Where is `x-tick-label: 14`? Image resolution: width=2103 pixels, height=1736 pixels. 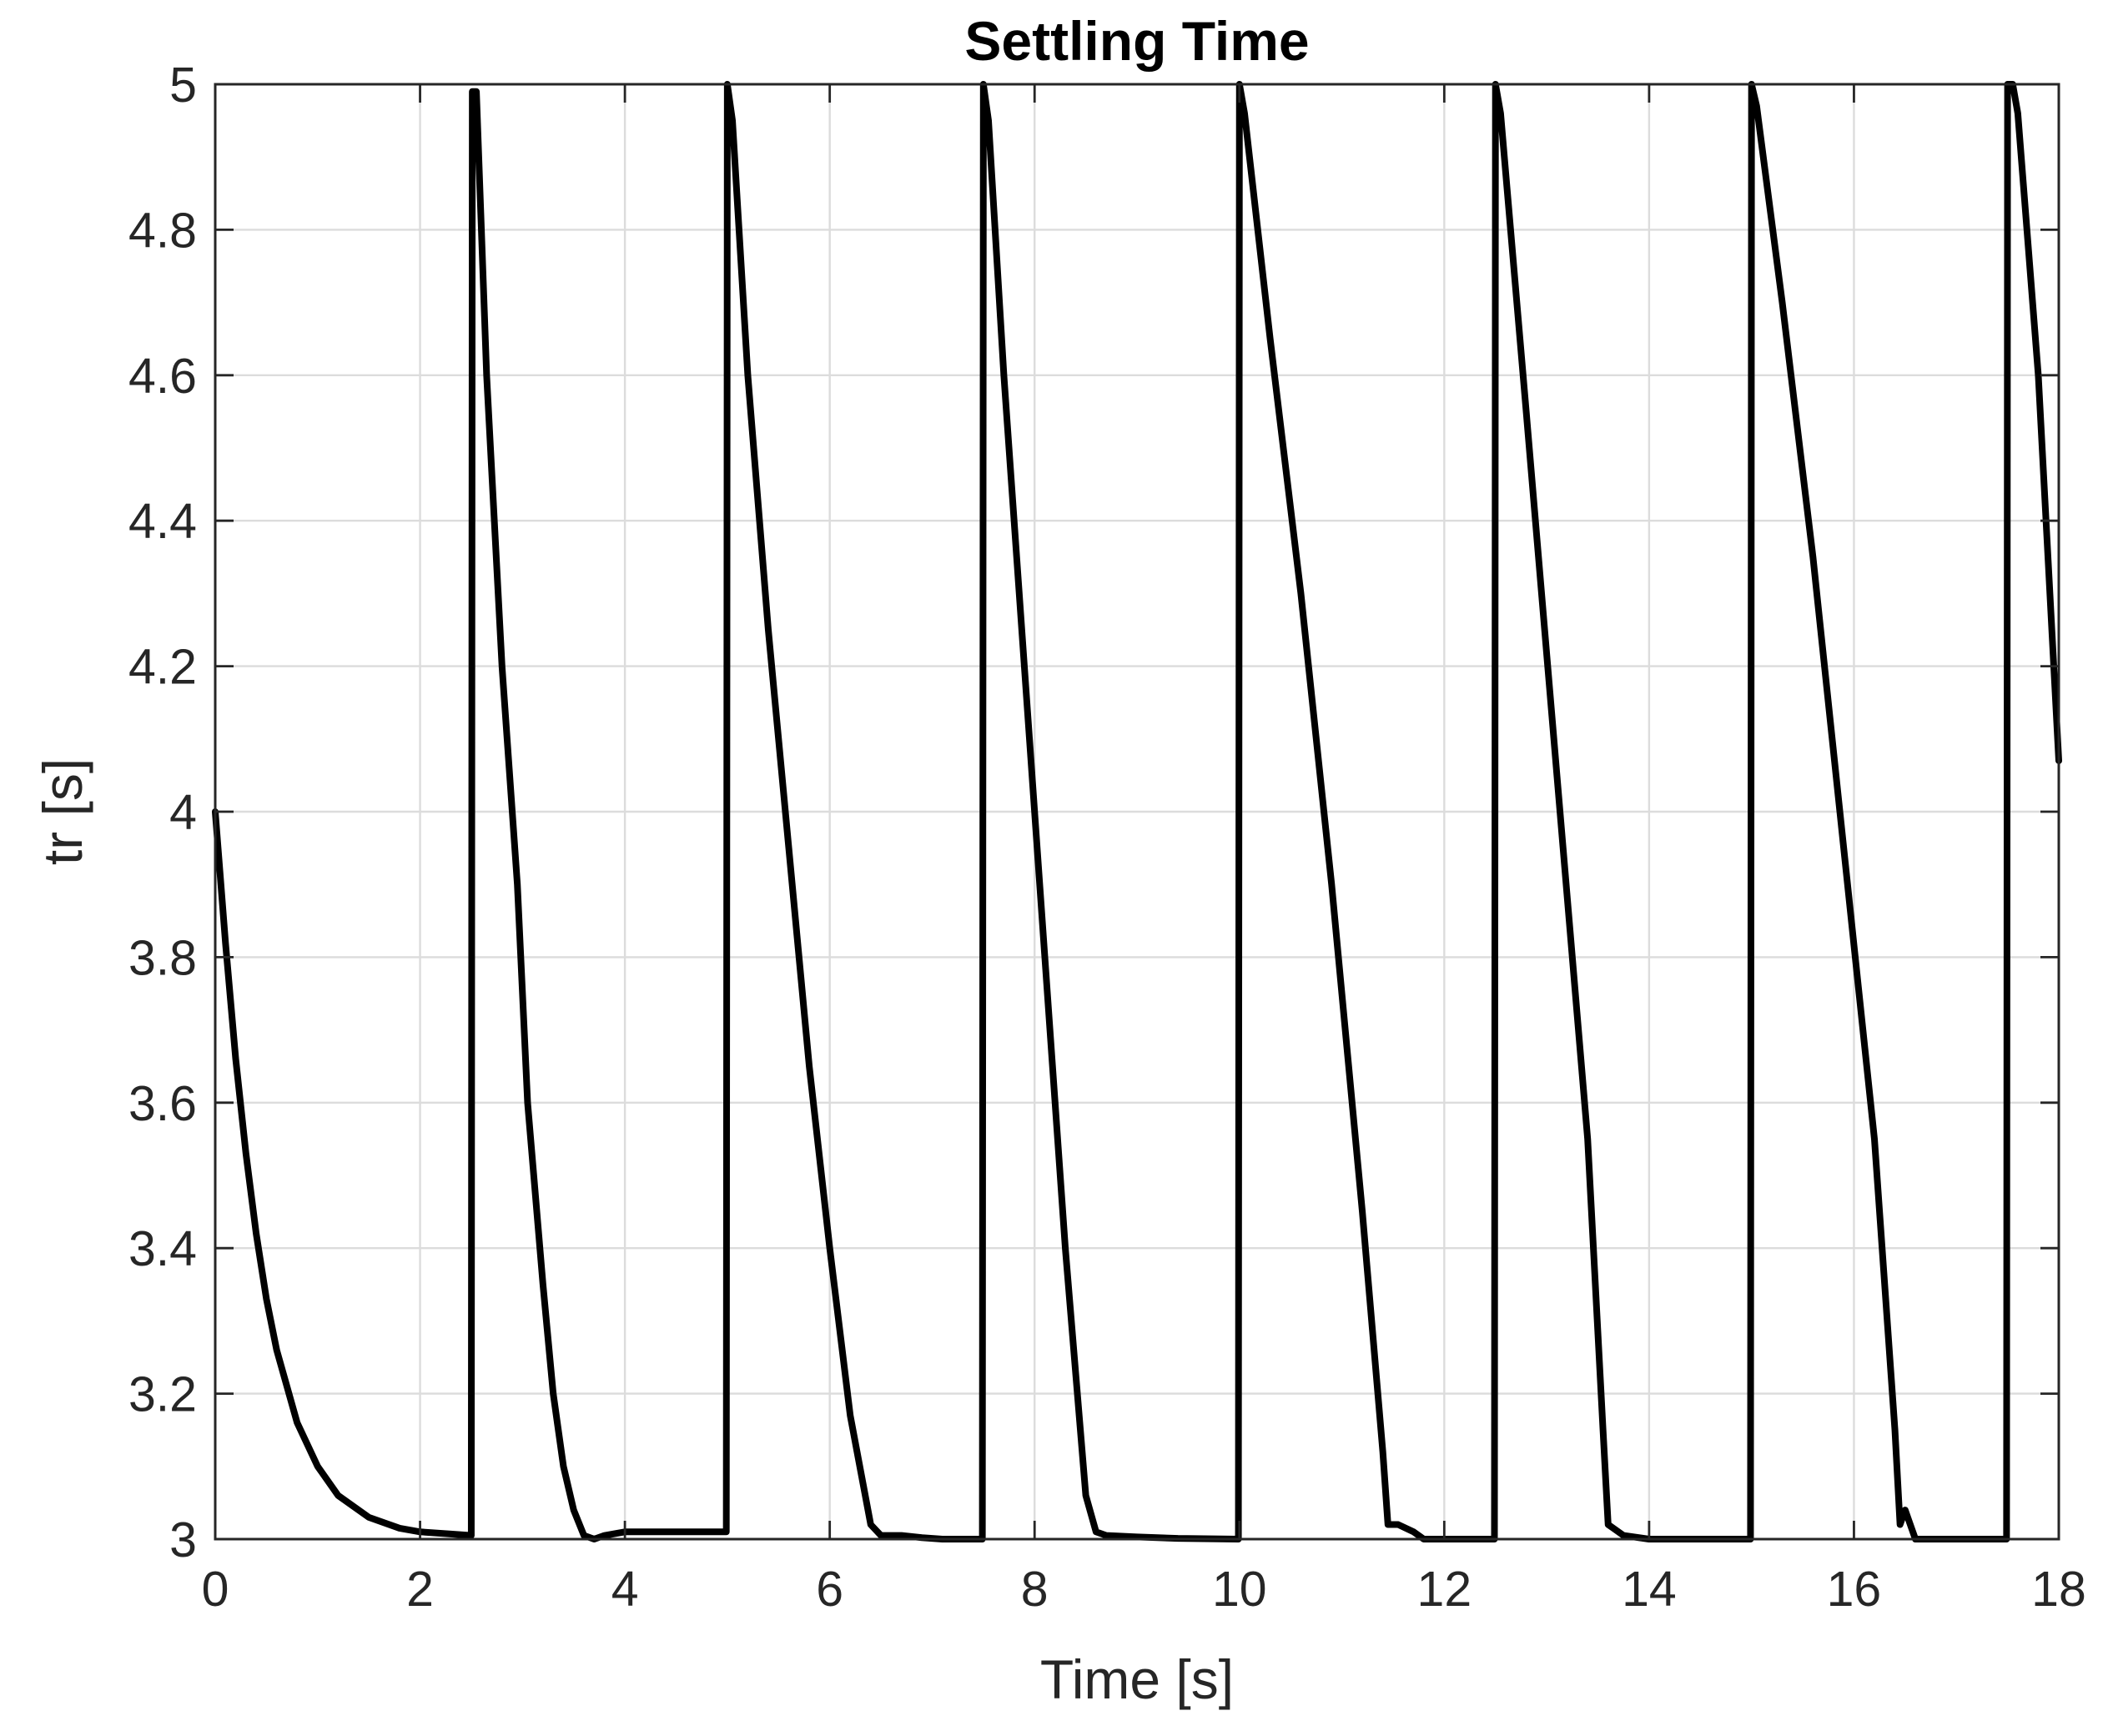
x-tick-label: 14 is located at coordinates (1650, 1589).